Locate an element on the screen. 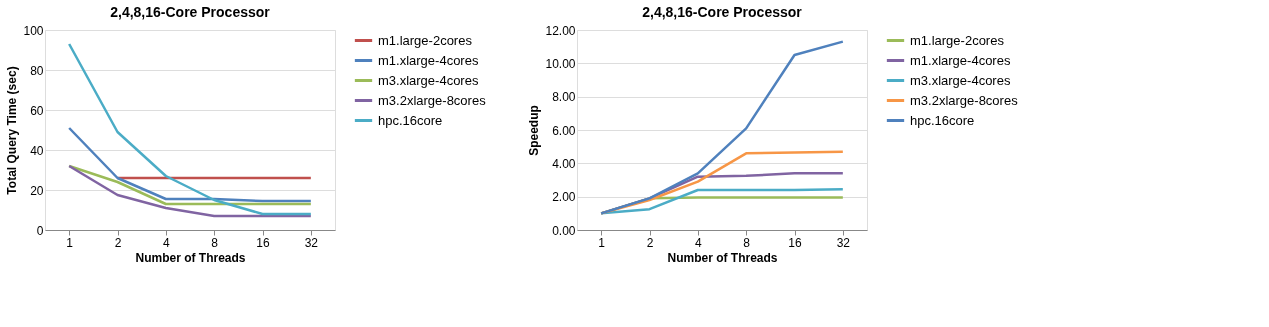  y-tick-label: 60 is located at coordinates (37, 110).